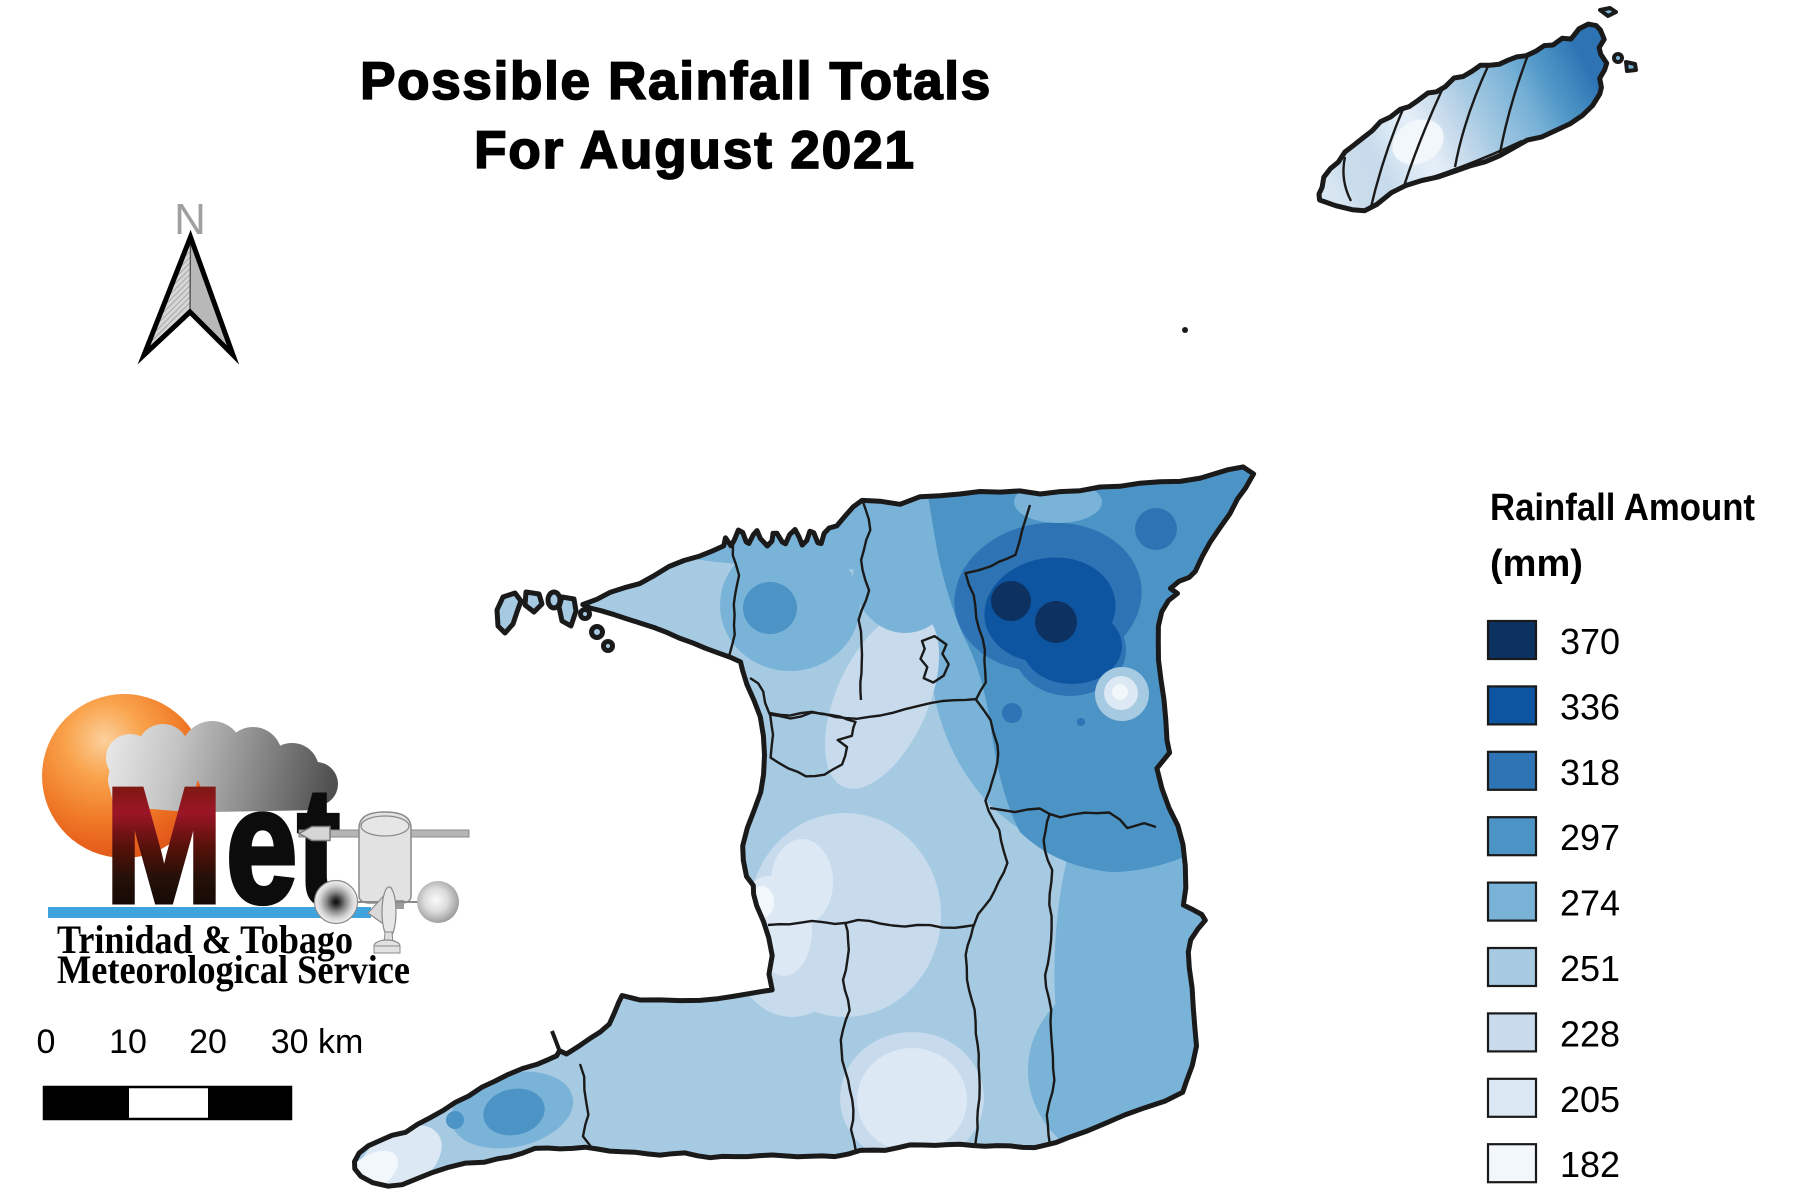 The image size is (1800, 1200). Describe the element at coordinates (233, 969) in the screenshot. I see `svg-text: Meteorological Service` at that location.